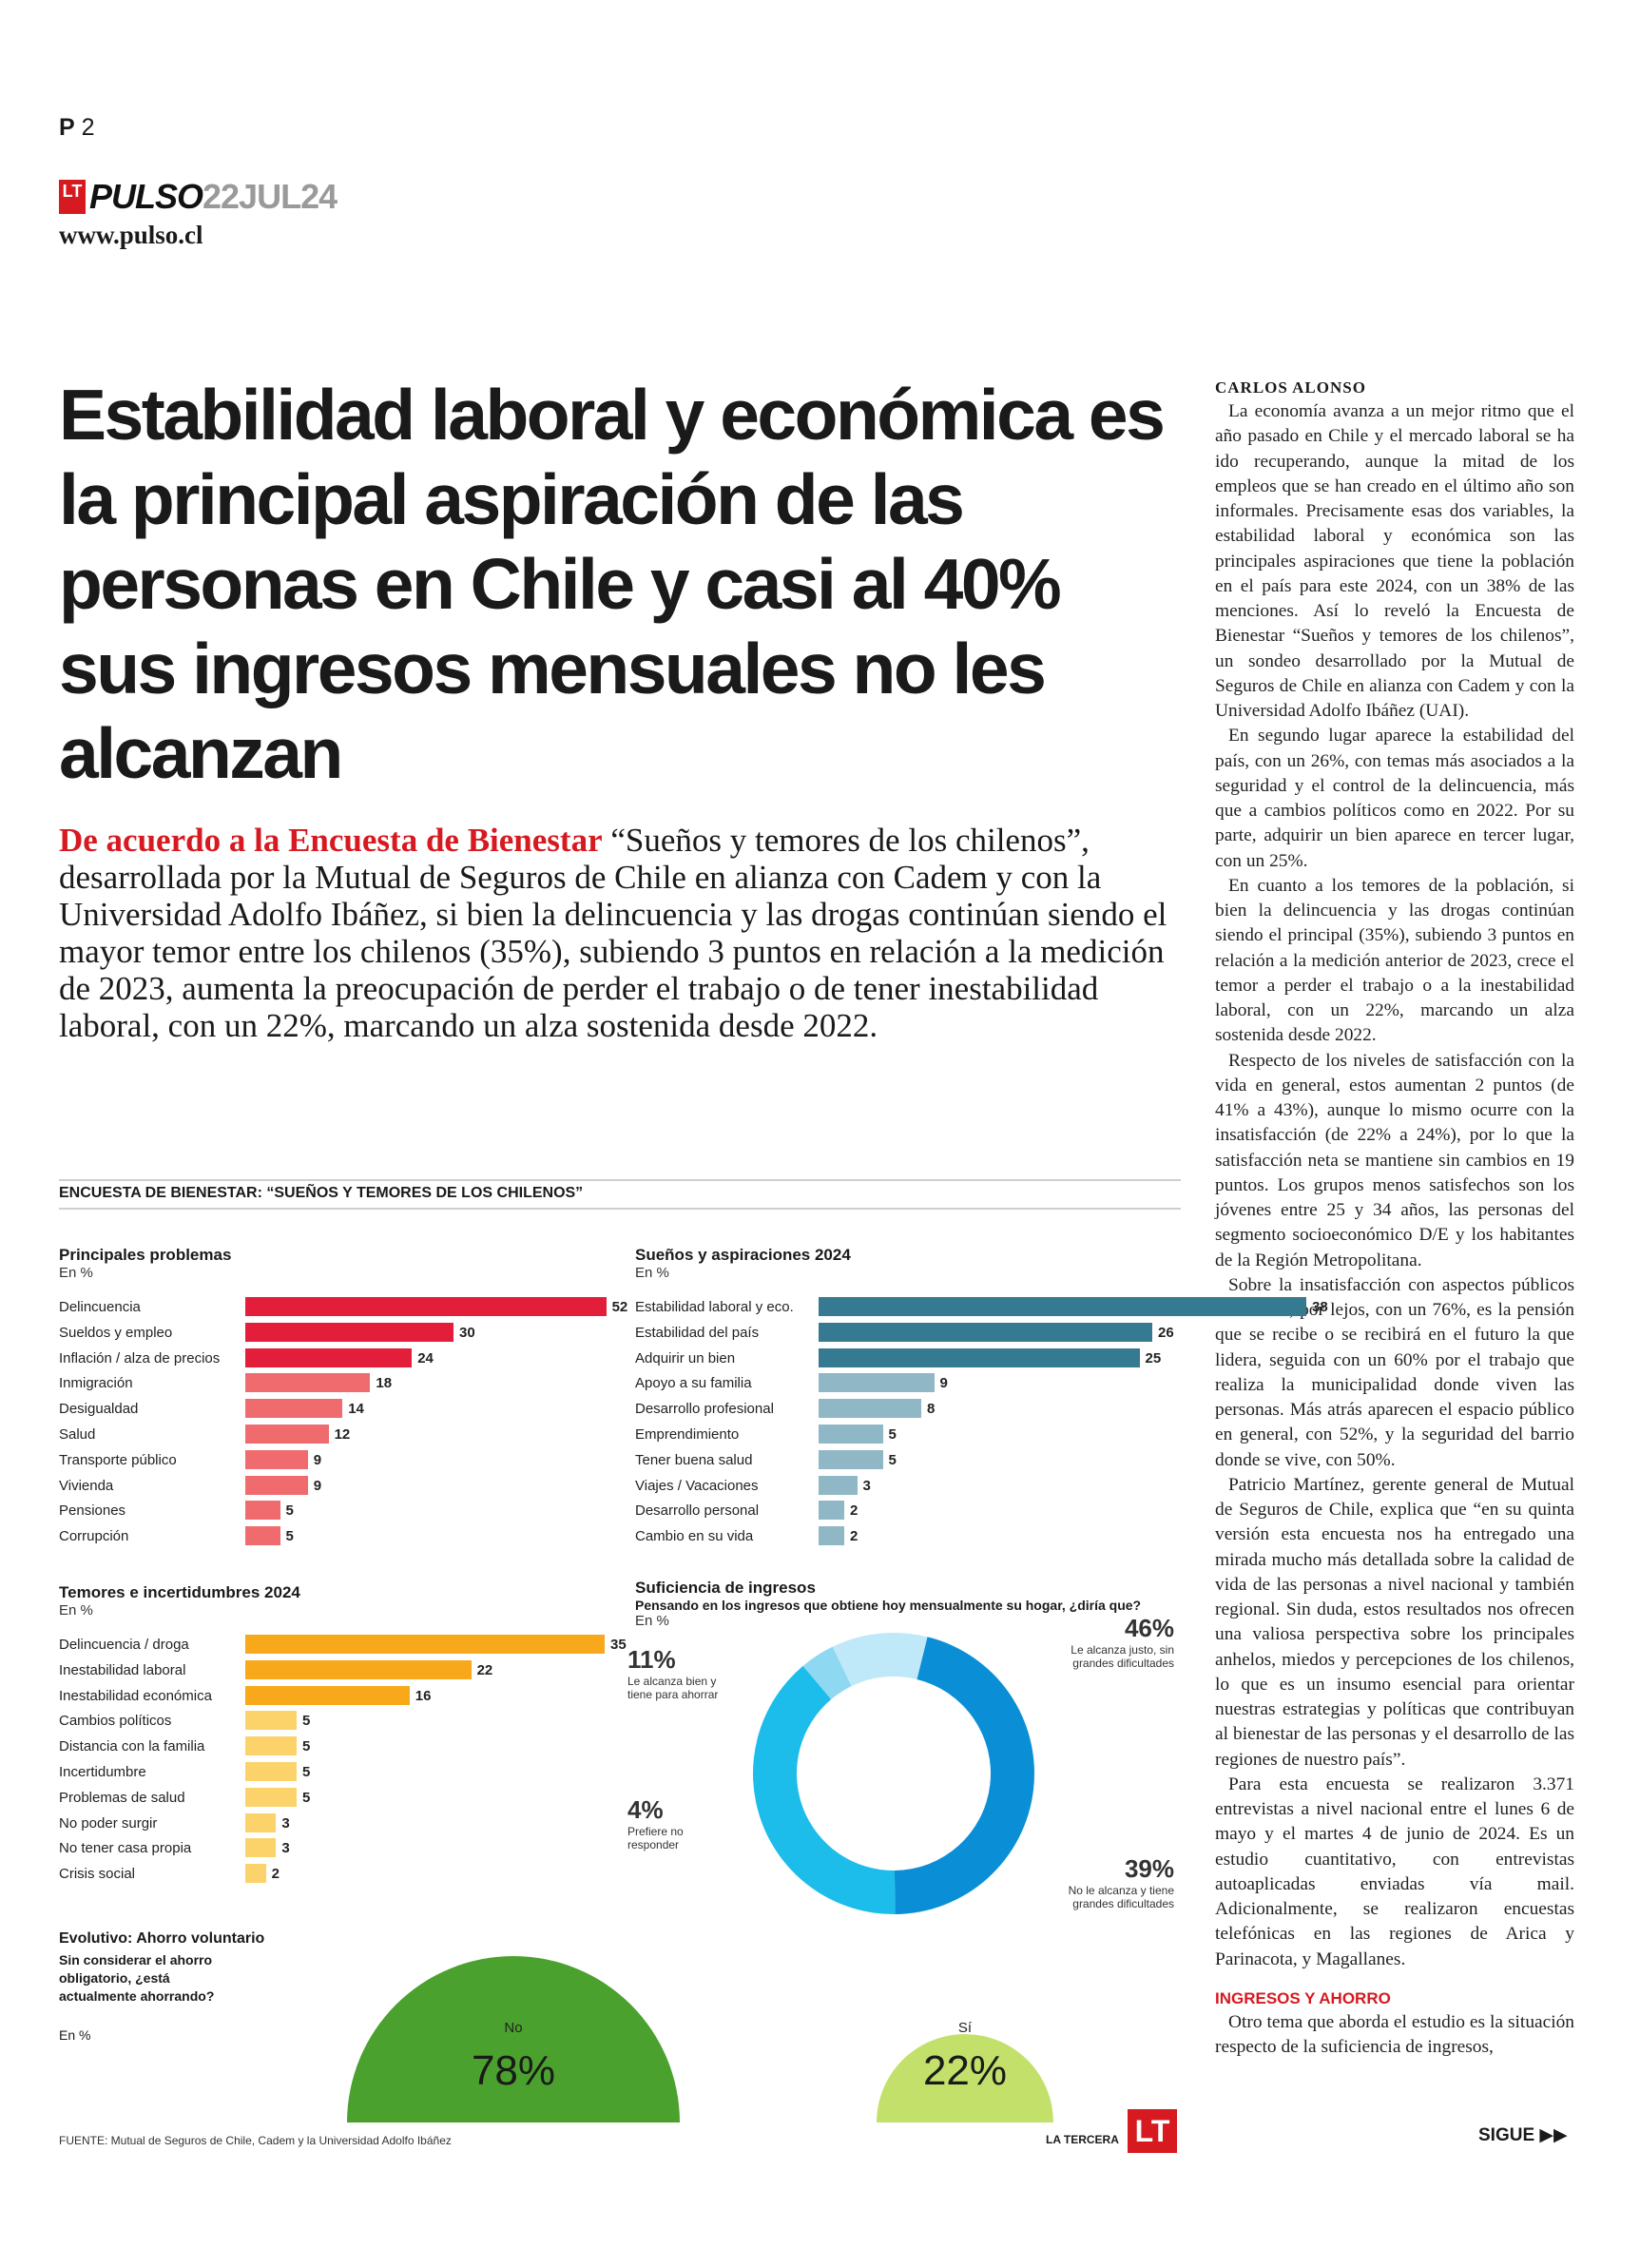  I want to click on website-link: www.pulso.cl, so click(131, 235).